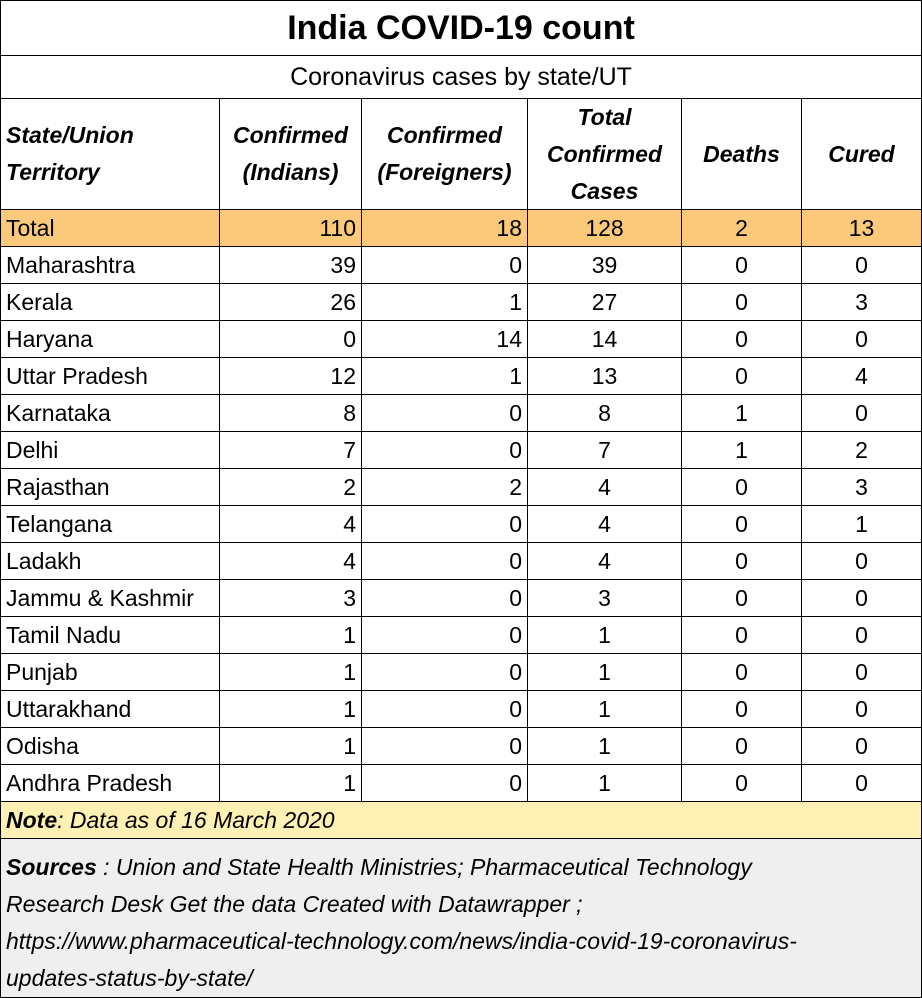 This screenshot has height=998, width=922. I want to click on header-state: State/Union Territory, so click(110, 154).